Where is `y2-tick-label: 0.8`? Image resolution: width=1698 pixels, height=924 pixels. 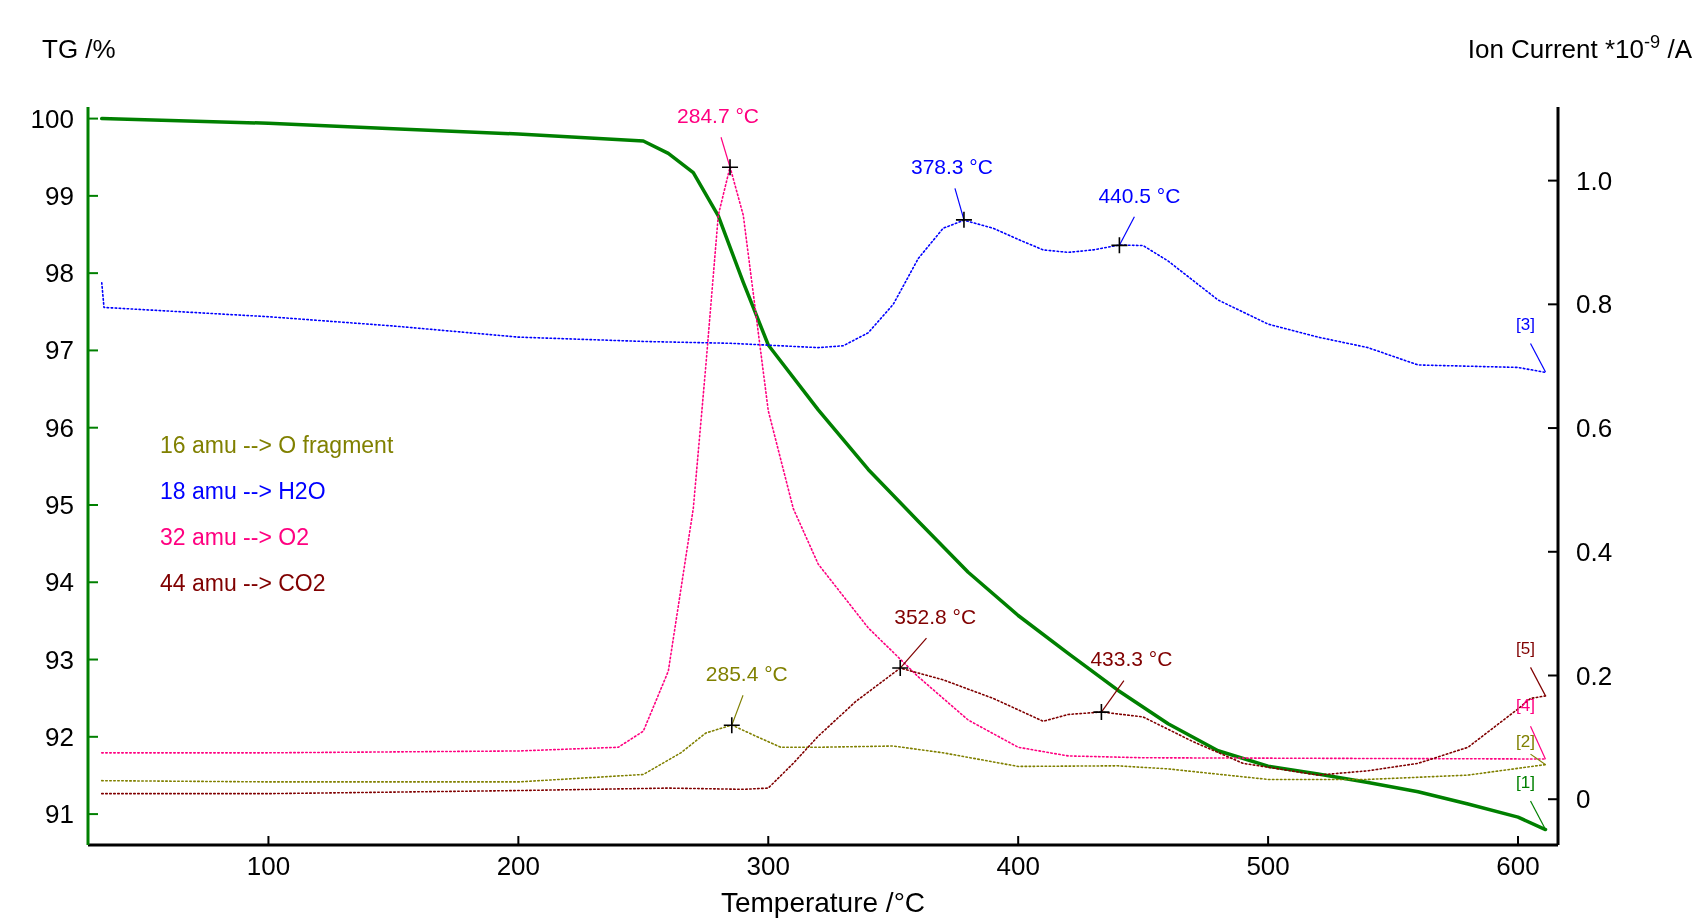
y2-tick-label: 0.8 is located at coordinates (1594, 304).